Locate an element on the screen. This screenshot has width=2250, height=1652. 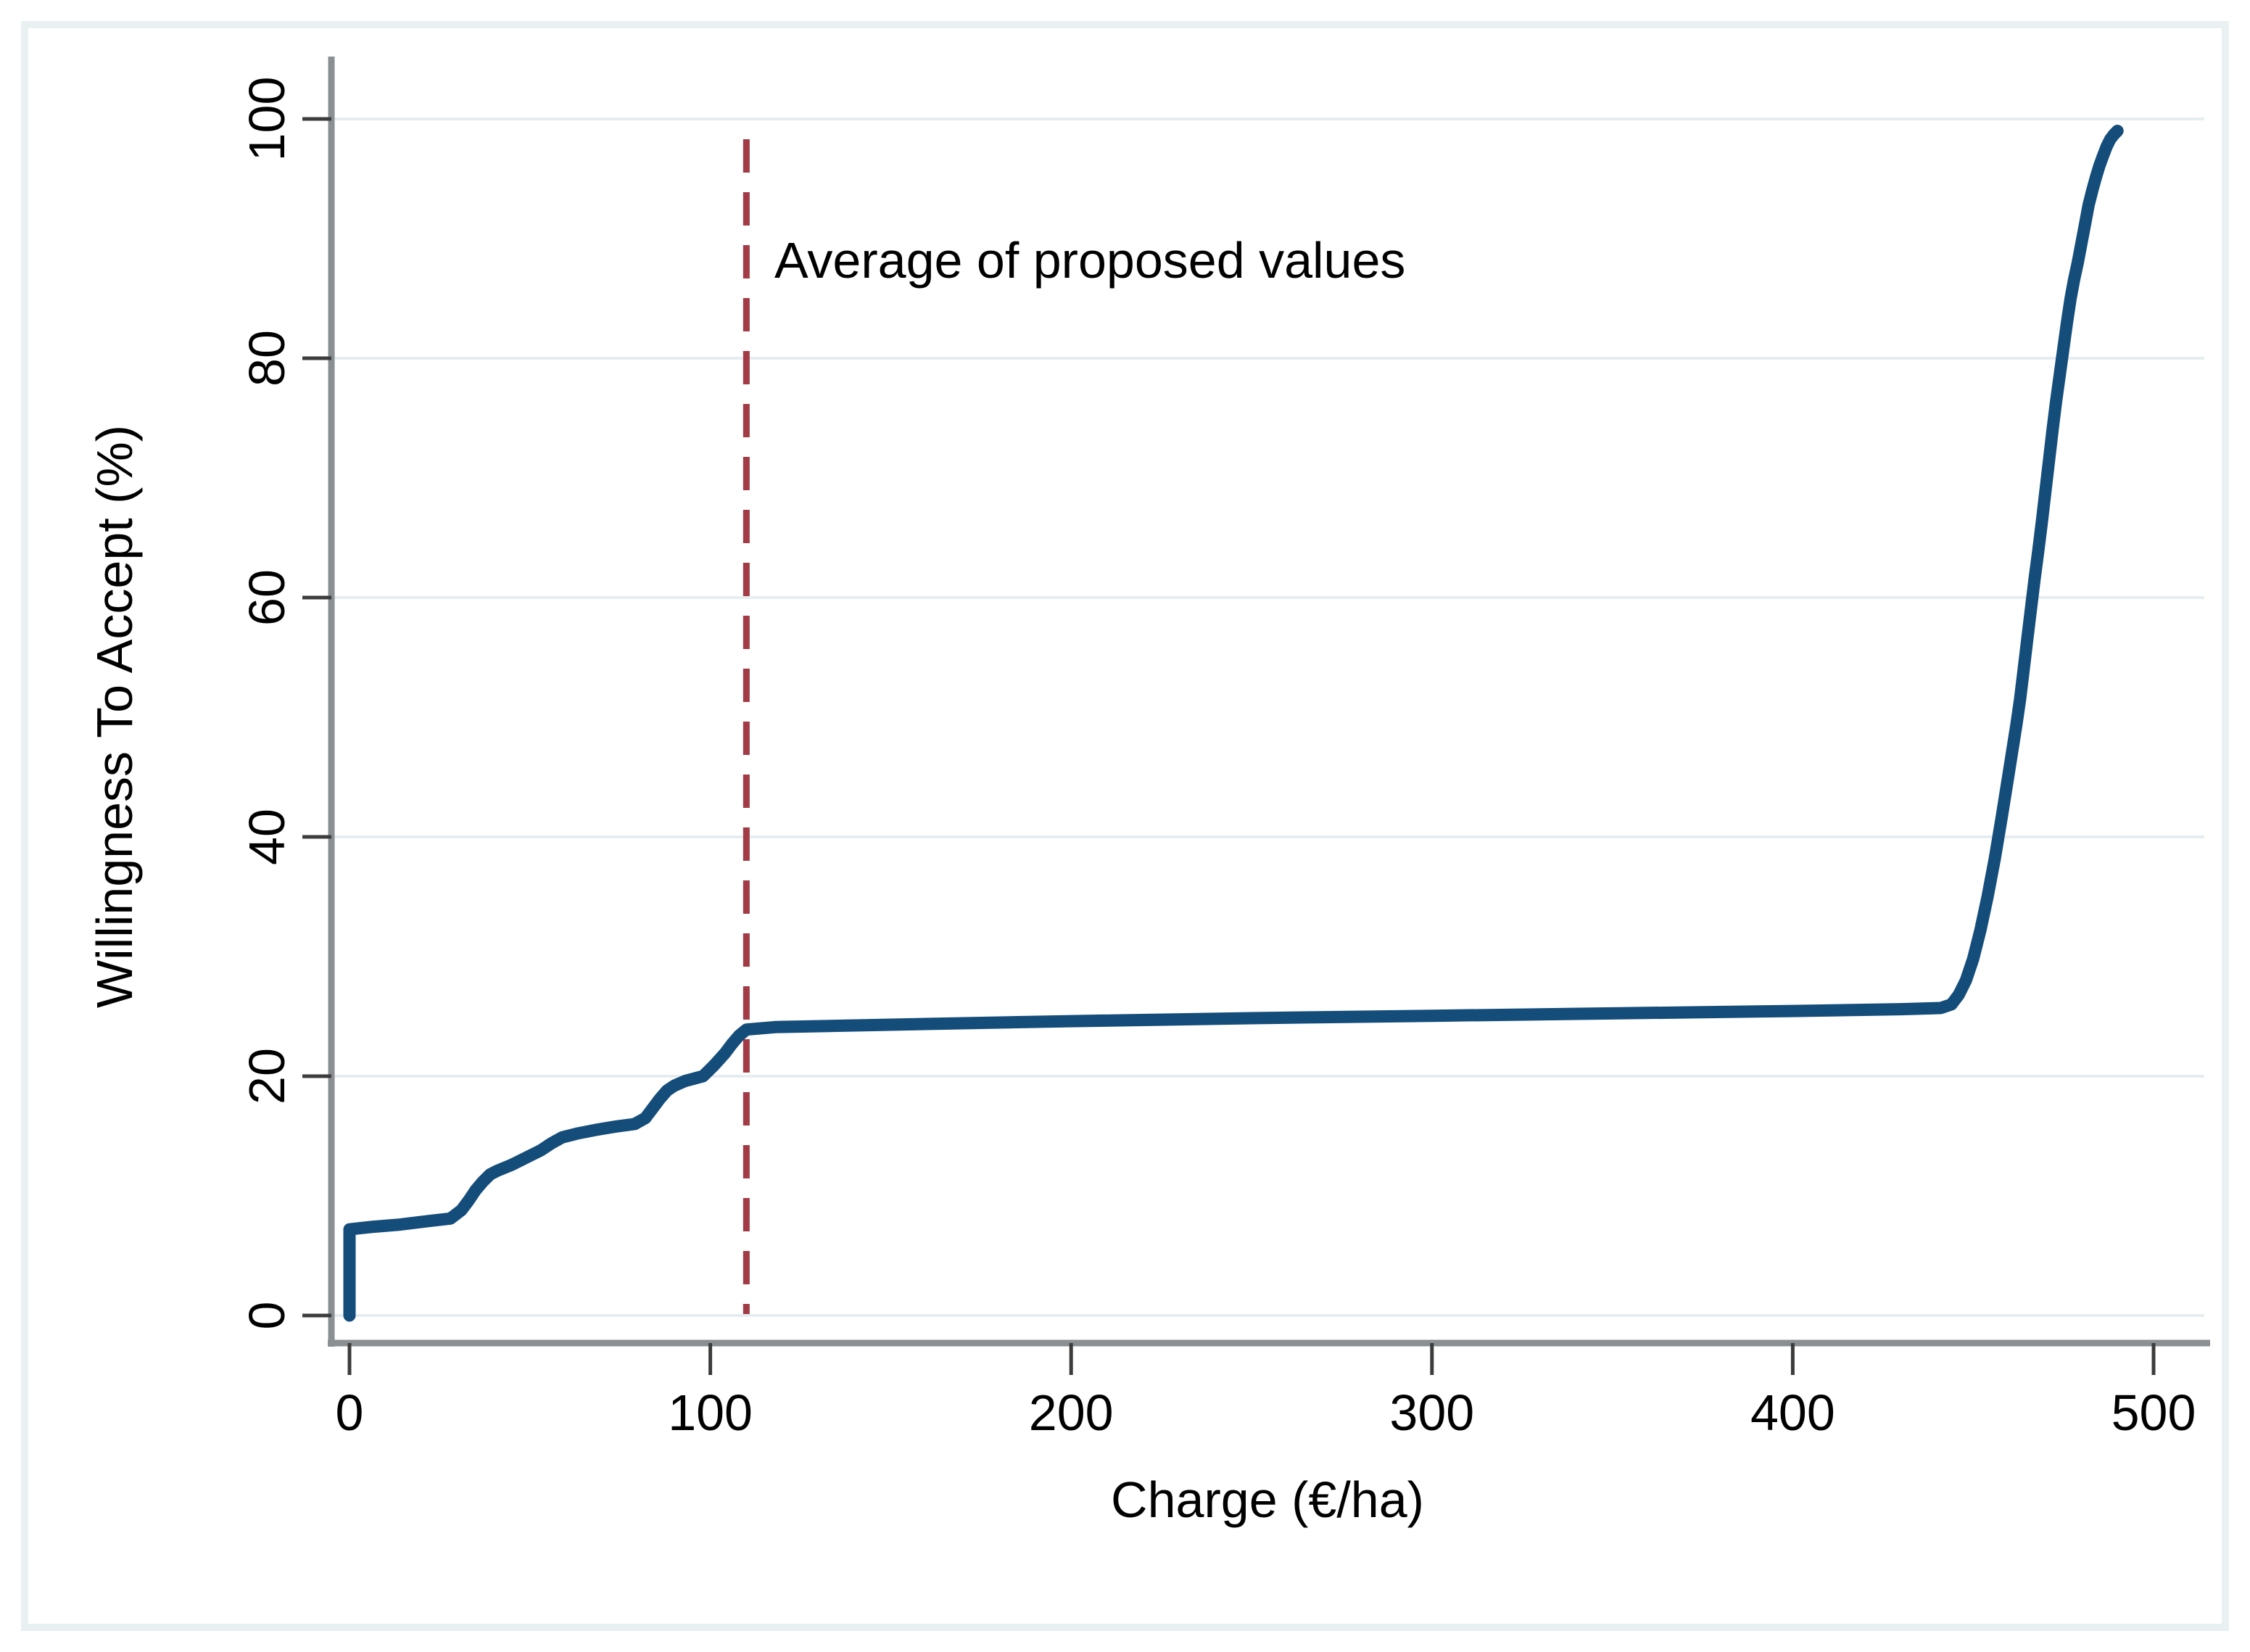
y-tick-label-20: 20 is located at coordinates (267, 1076).